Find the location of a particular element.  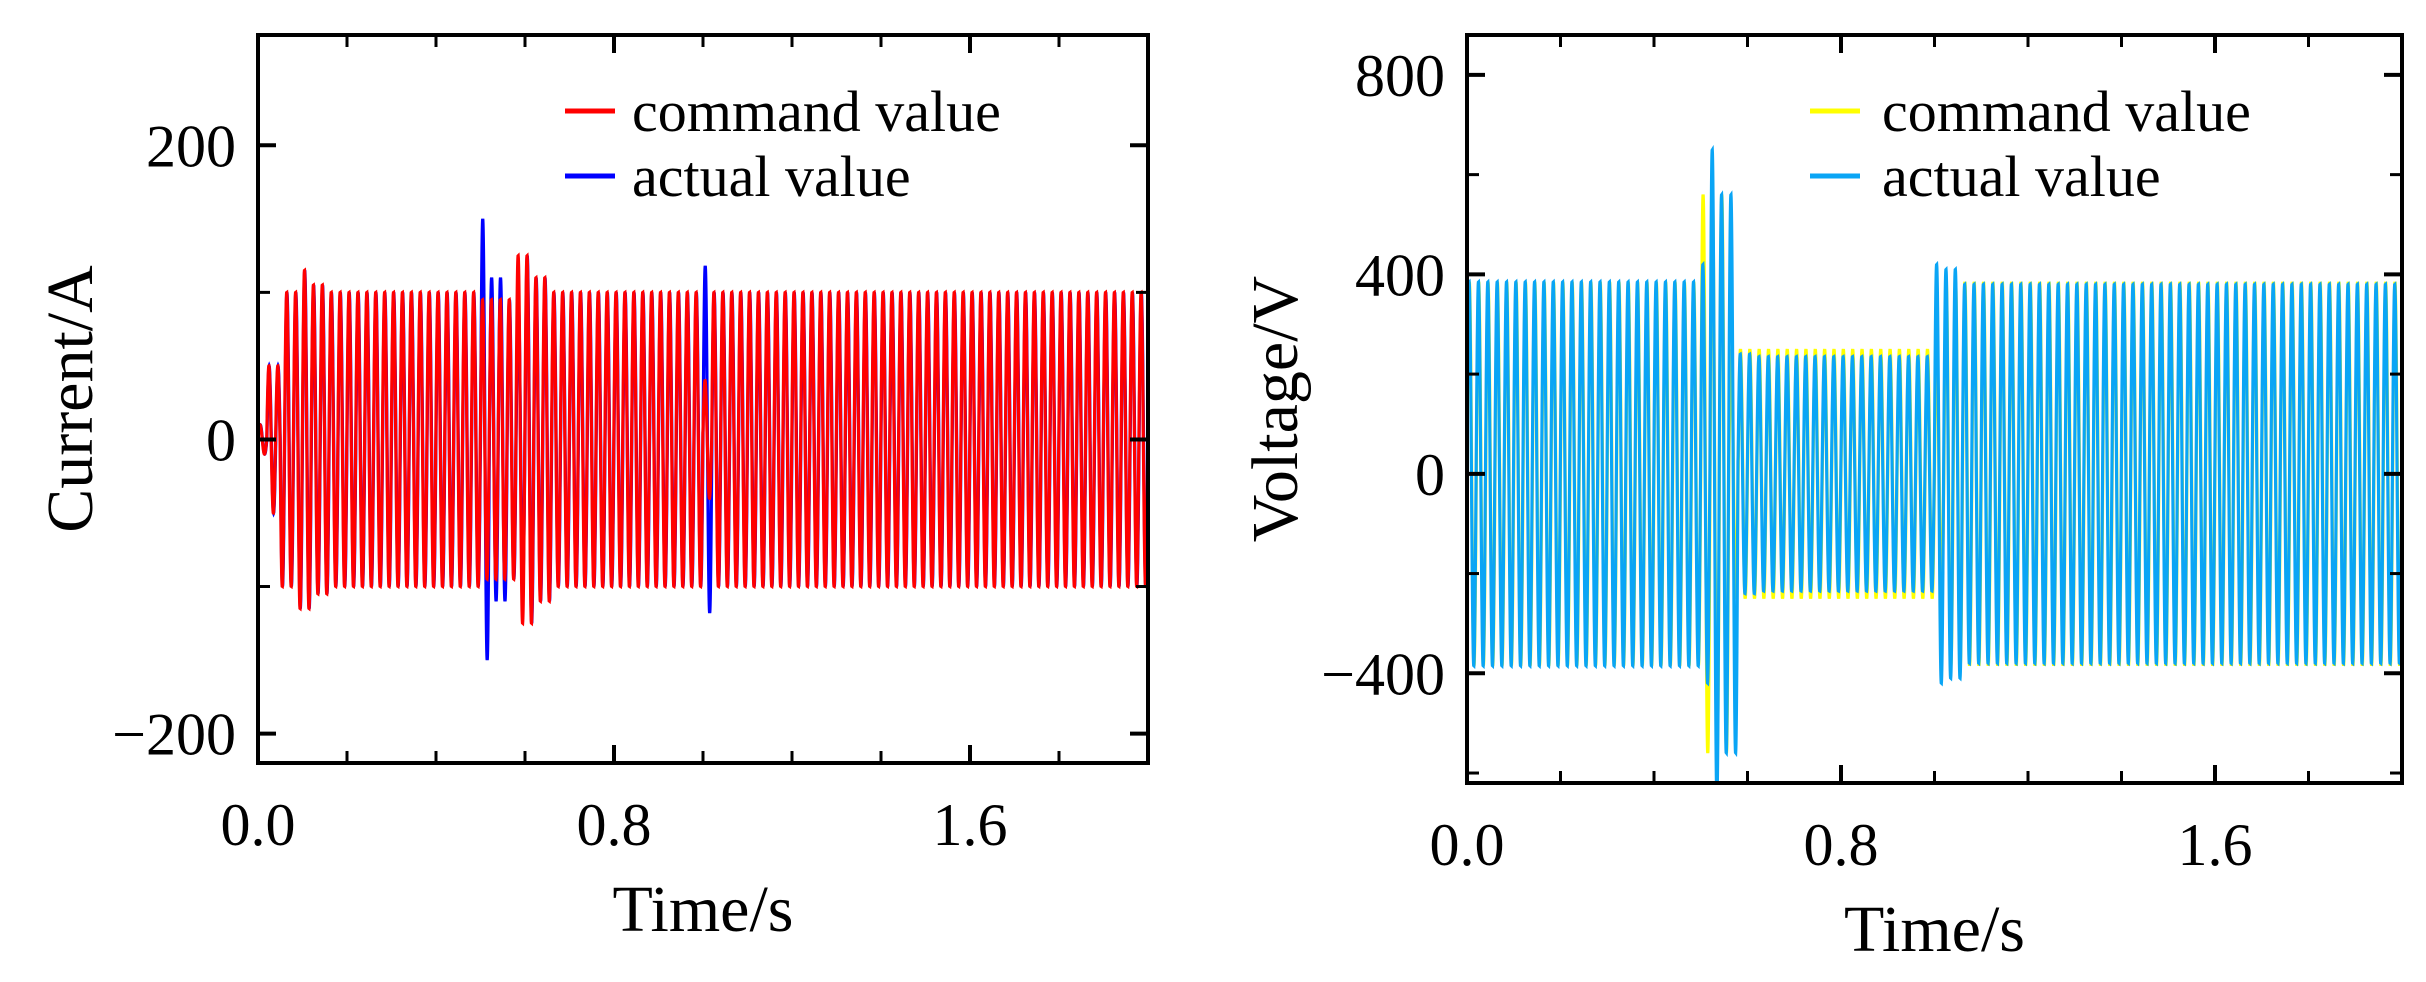

current-x-tick-label: 1.6 is located at coordinates (970, 825).